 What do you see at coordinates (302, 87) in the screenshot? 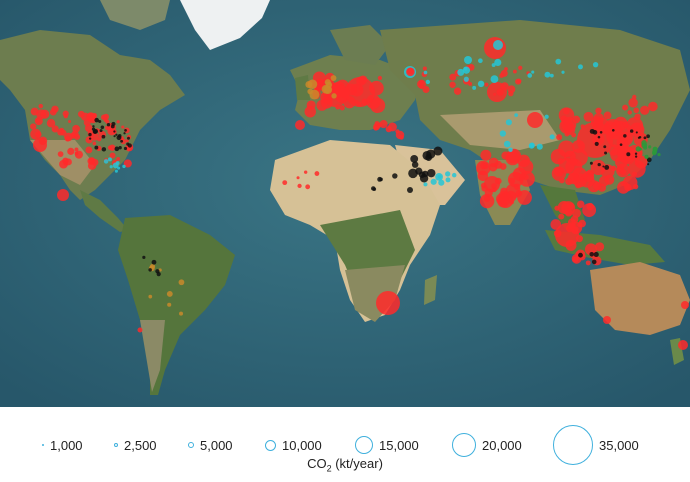
I see `uk` at bounding box center [302, 87].